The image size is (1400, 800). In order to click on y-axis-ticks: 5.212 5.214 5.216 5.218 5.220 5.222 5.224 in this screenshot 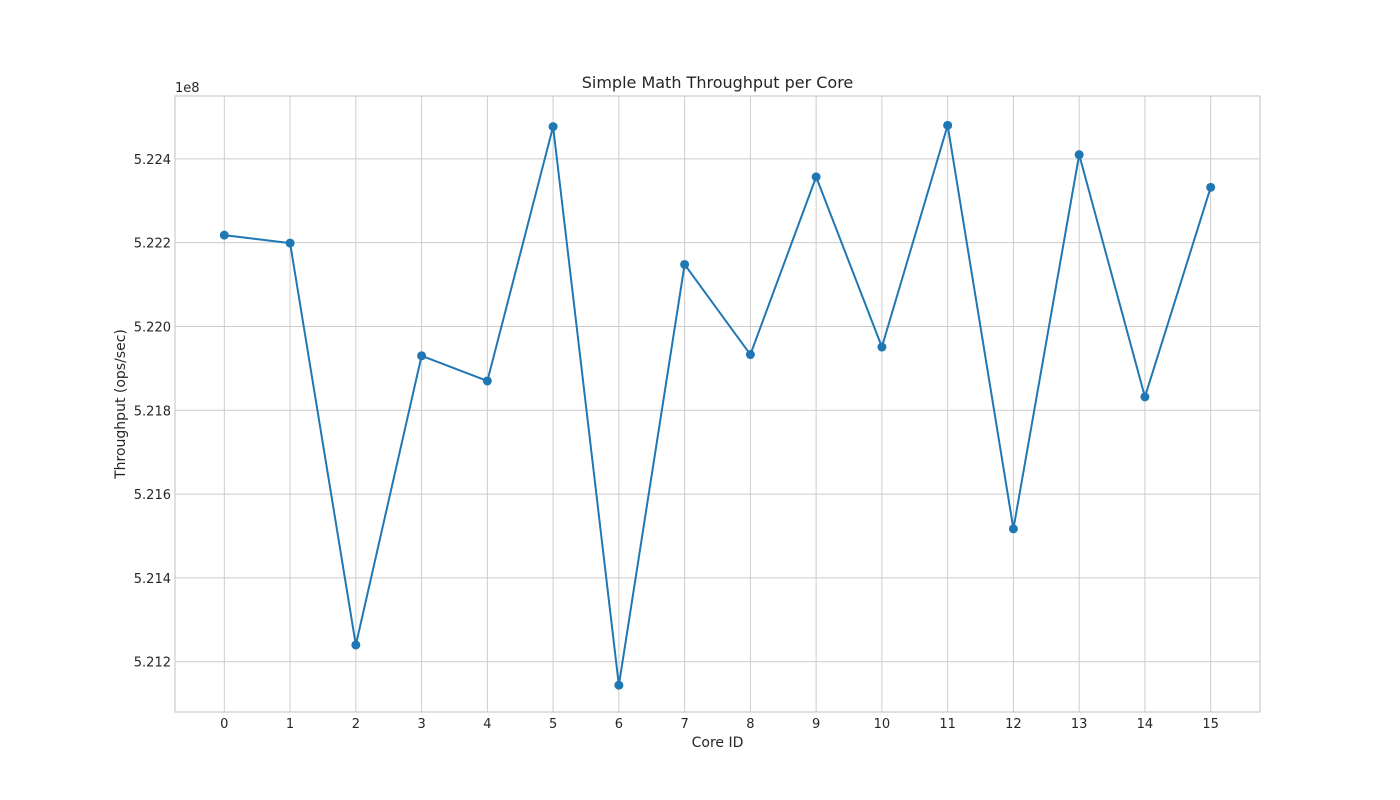, I will do `click(152, 412)`.